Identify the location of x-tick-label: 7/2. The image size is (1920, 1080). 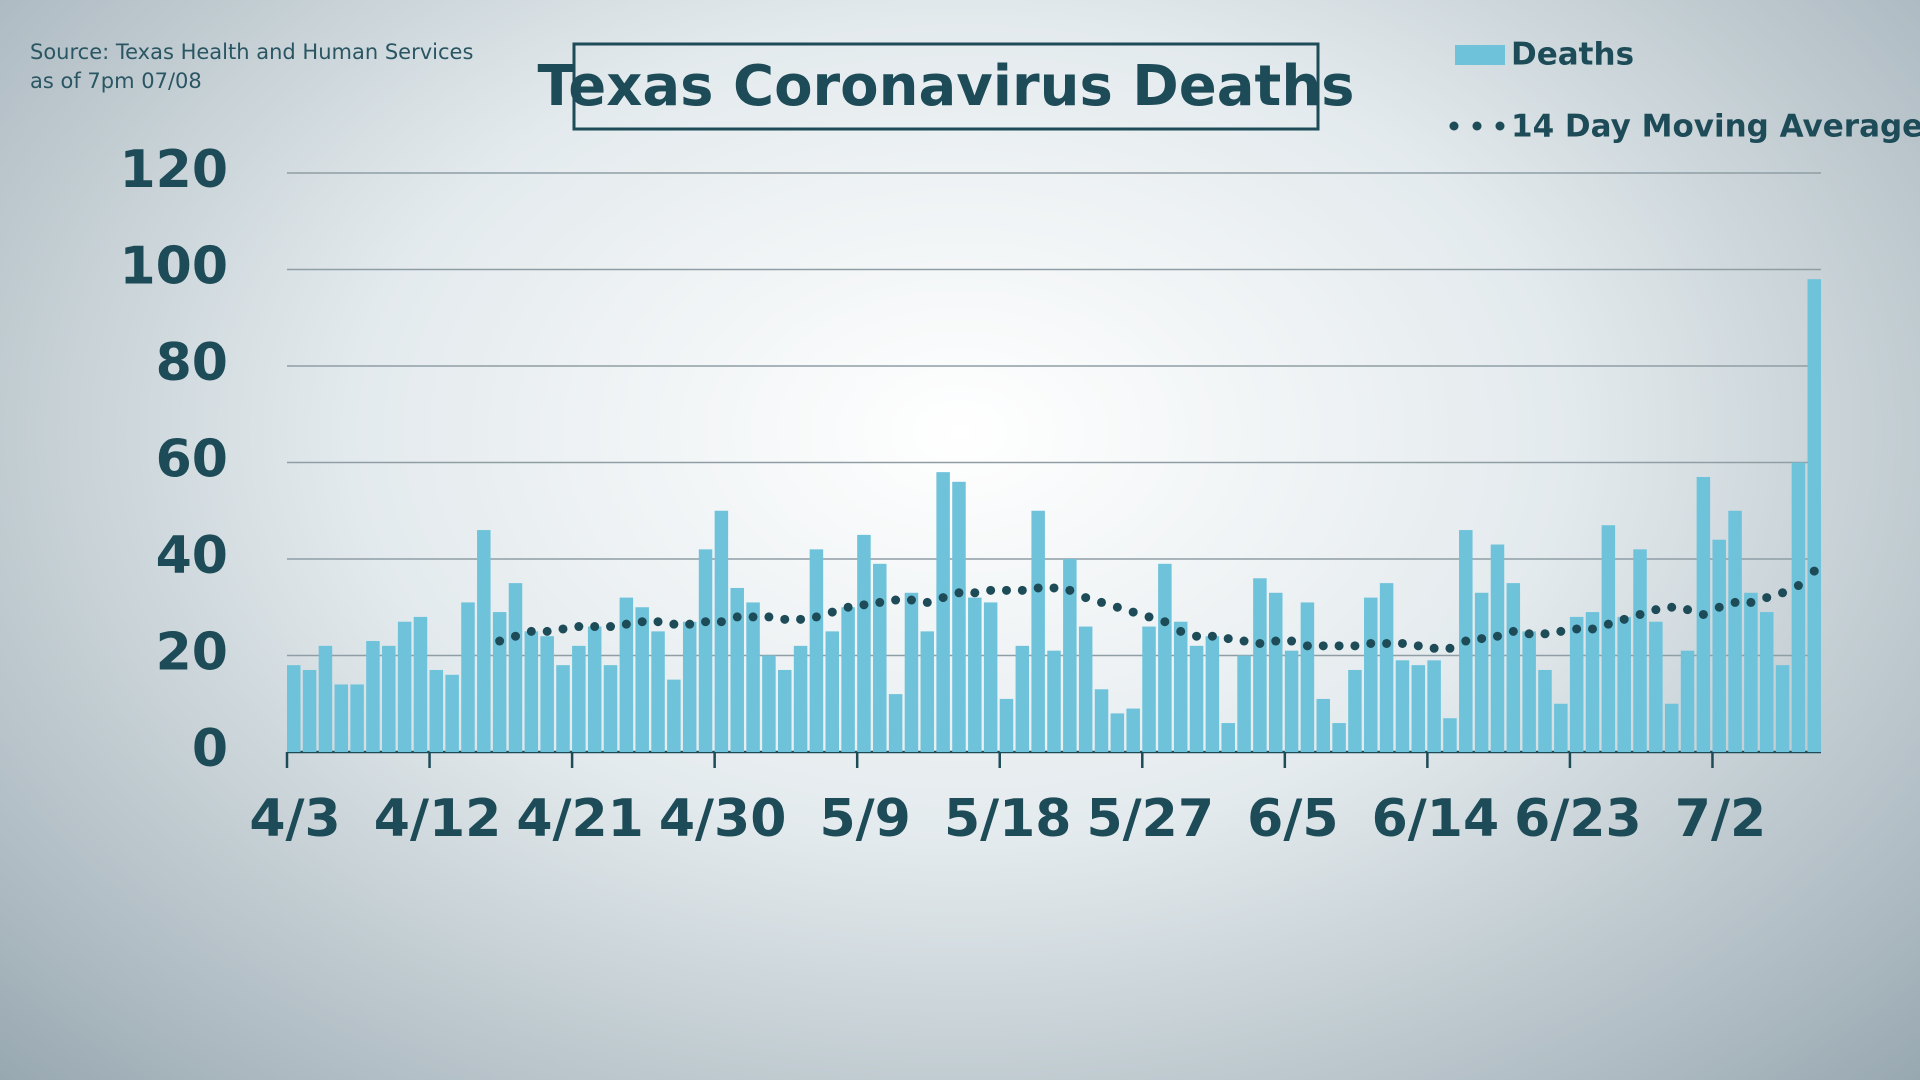
(1720, 819).